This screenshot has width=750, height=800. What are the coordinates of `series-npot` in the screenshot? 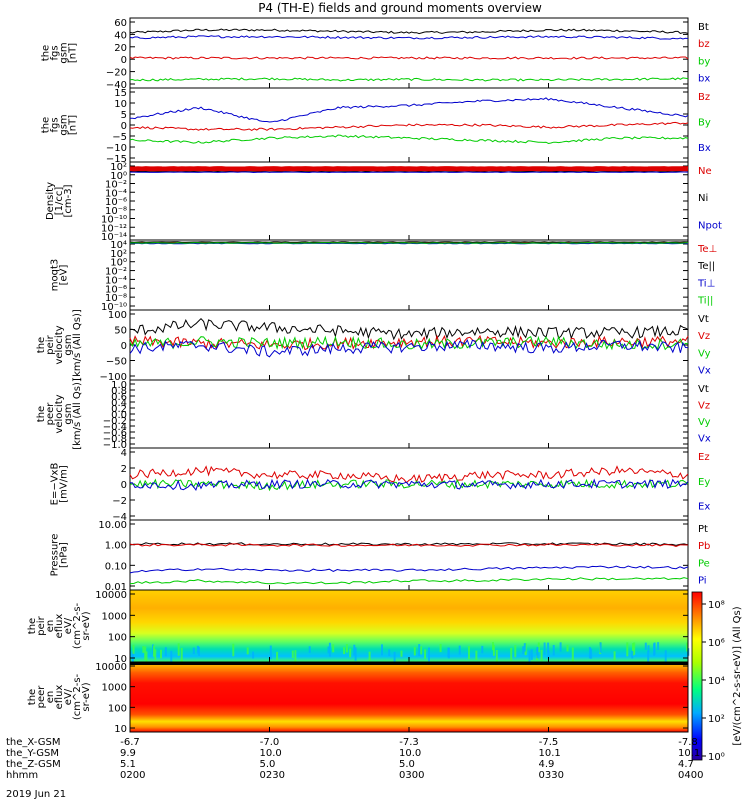 It's located at (409, 172).